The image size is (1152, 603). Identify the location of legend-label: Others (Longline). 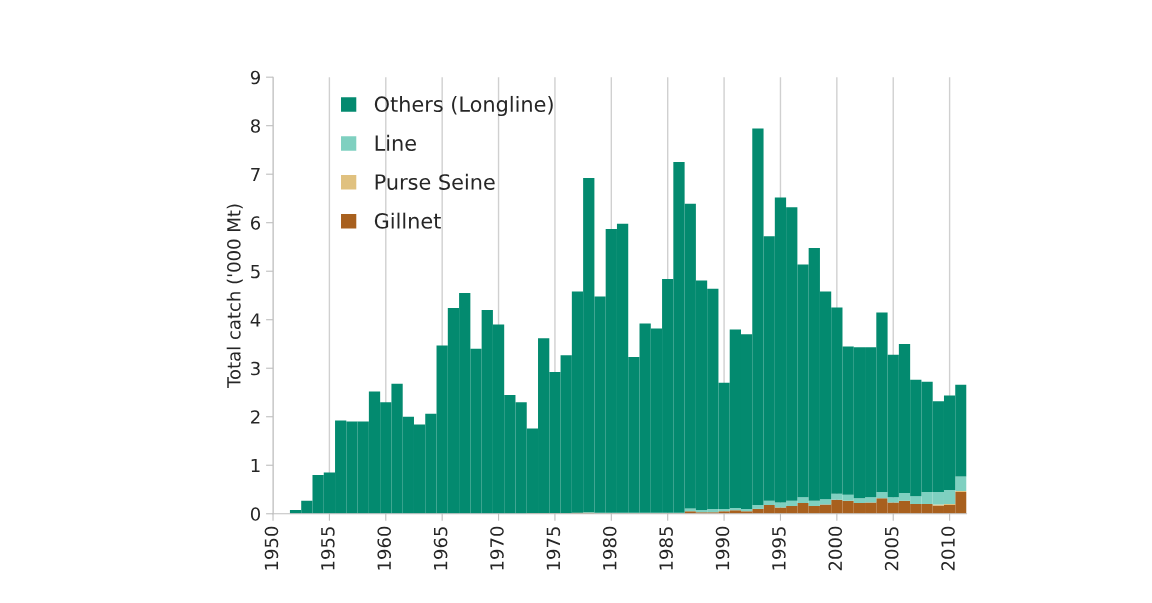
(463, 106).